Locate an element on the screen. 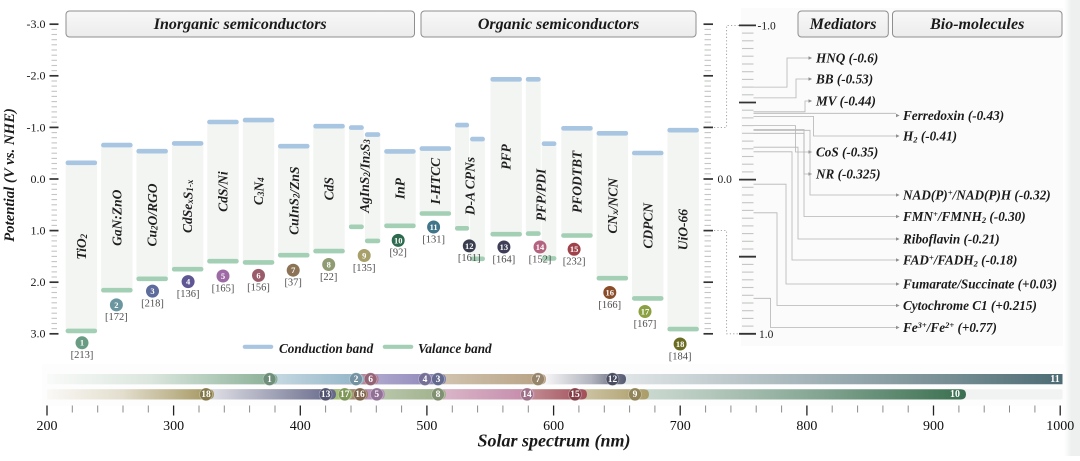 This screenshot has width=1080, height=461. svg-text: 200 is located at coordinates (47, 426).